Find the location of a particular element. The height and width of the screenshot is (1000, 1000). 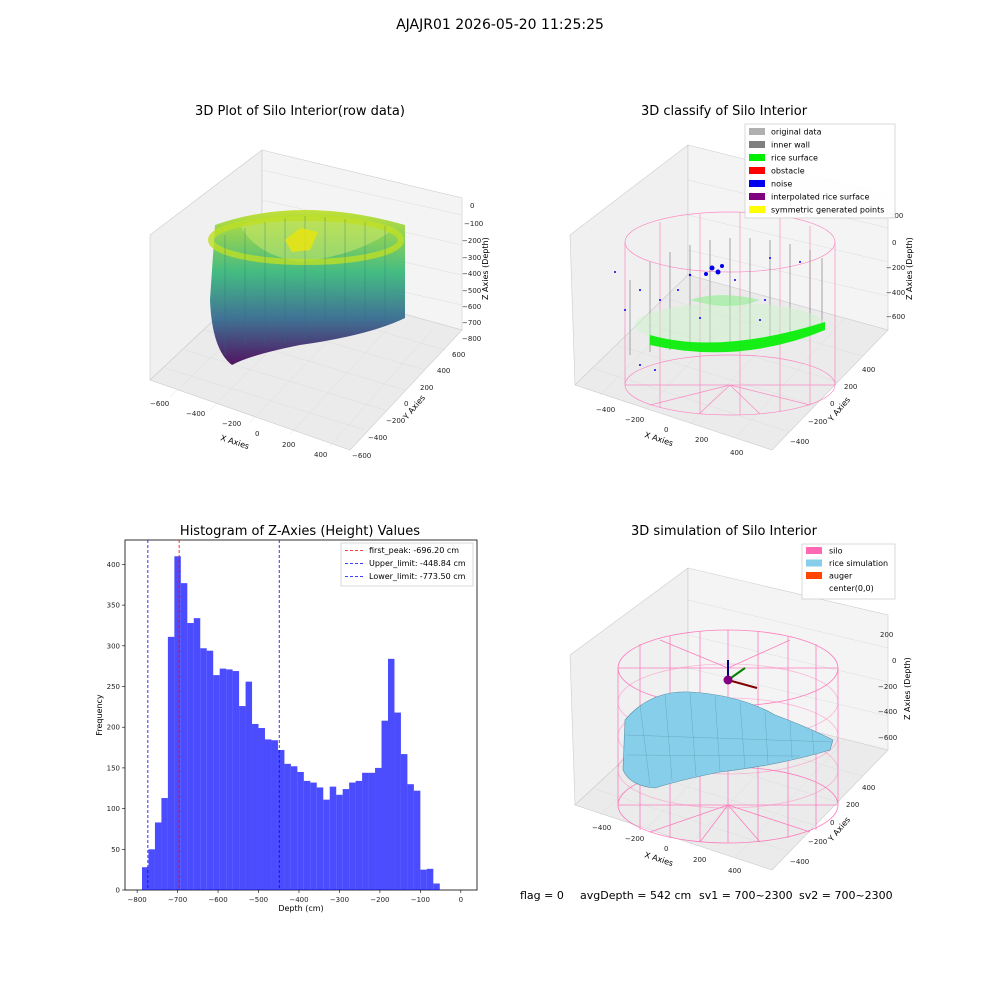

simulation-legend-label: silo is located at coordinates (836, 551).